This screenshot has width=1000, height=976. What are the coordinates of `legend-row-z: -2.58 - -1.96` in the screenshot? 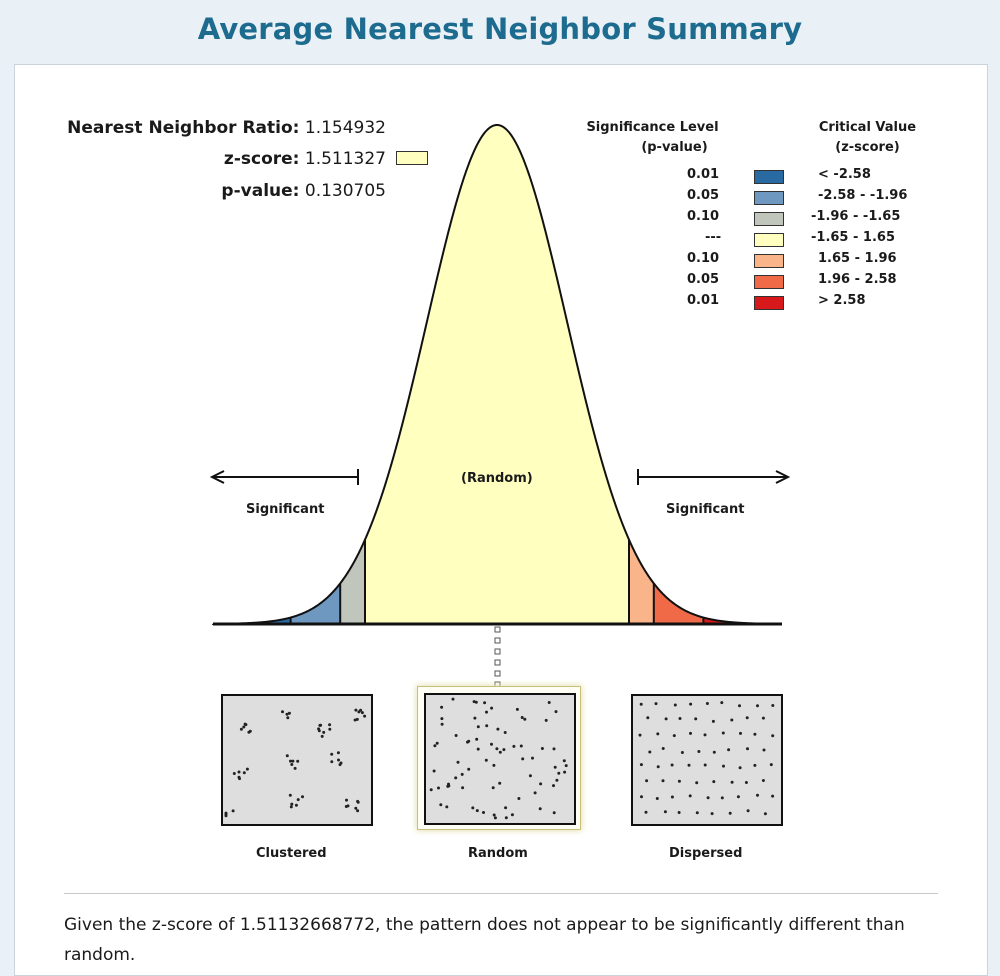 It's located at (863, 195).